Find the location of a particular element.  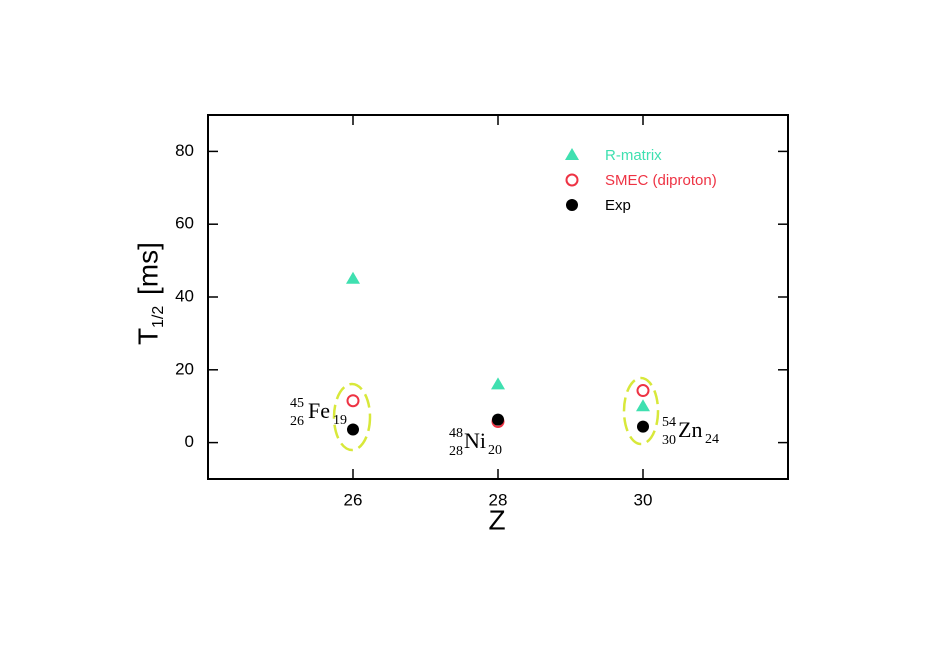

x-tick-label: 26 is located at coordinates (353, 499).